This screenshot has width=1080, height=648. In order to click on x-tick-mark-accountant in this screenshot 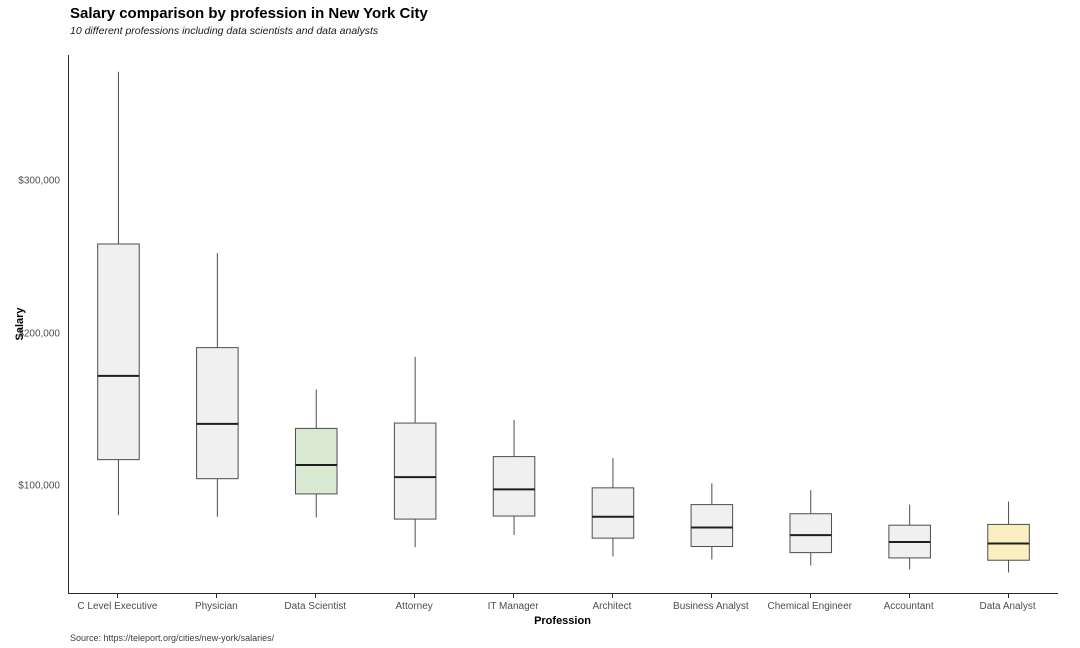, I will do `click(909, 596)`.